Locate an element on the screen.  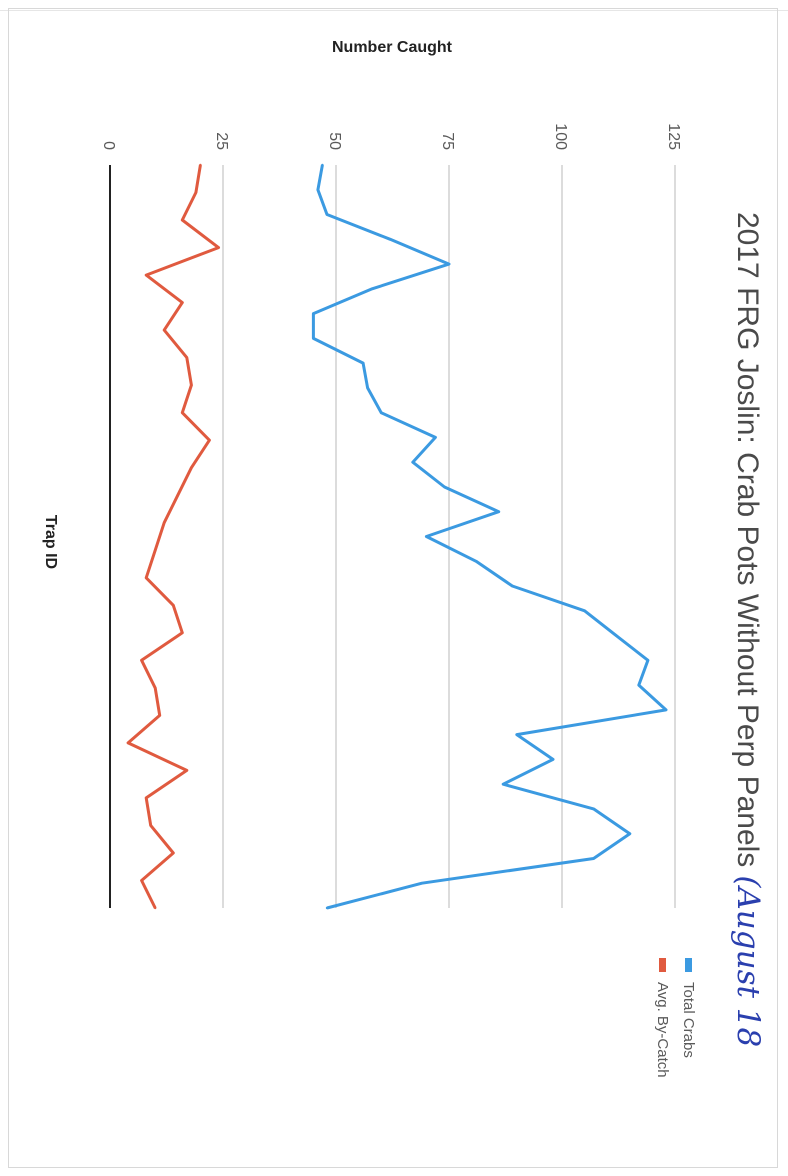
y-tick-label: 75 is located at coordinates (447, 141).